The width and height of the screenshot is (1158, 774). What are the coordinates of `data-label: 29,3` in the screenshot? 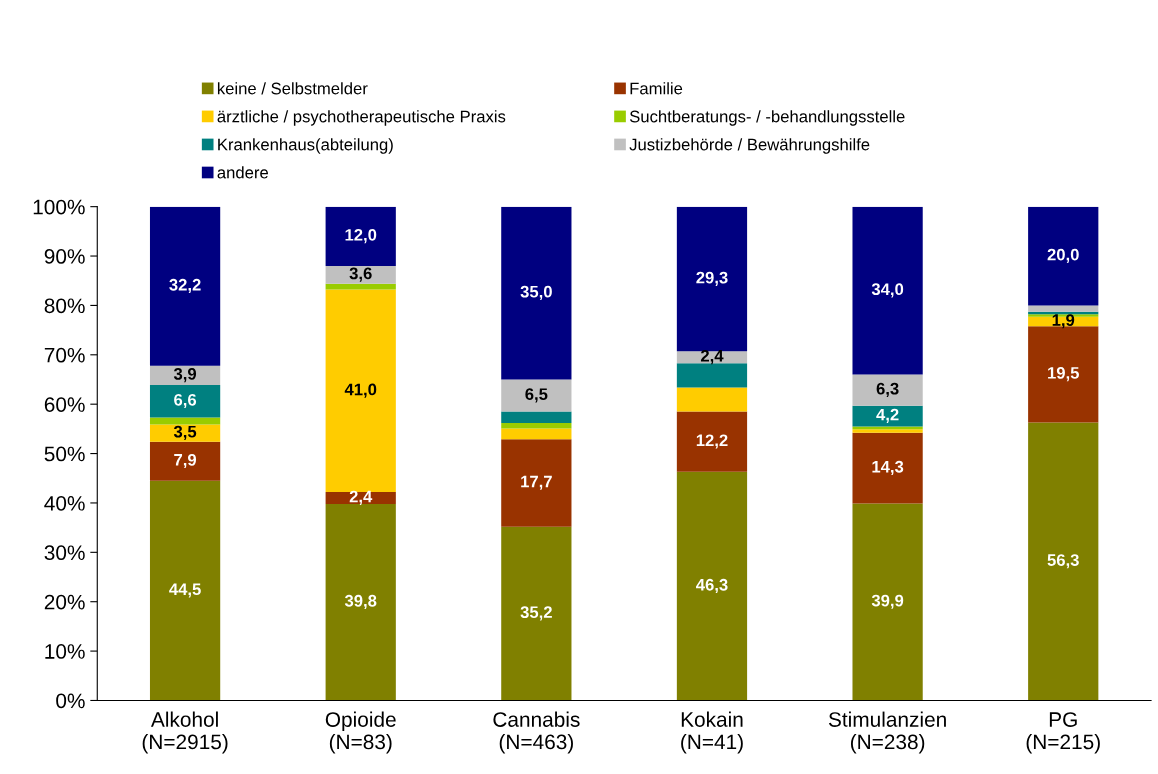 It's located at (712, 278).